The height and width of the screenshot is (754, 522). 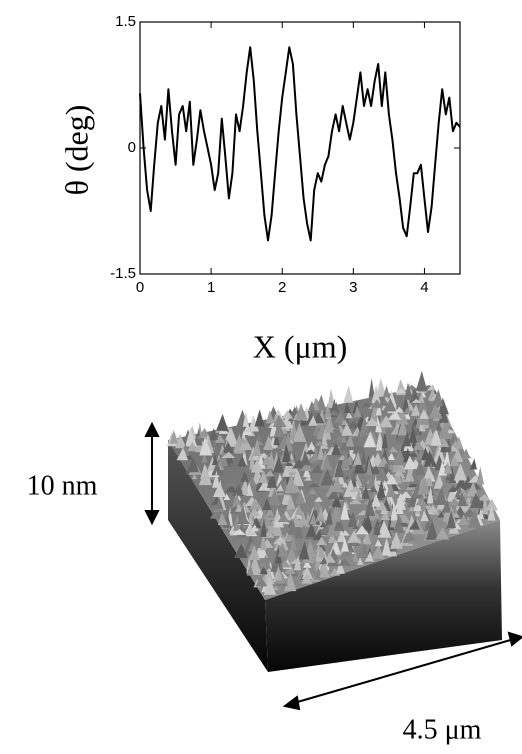 I want to click on x-tick-label: 4, so click(x=424, y=287).